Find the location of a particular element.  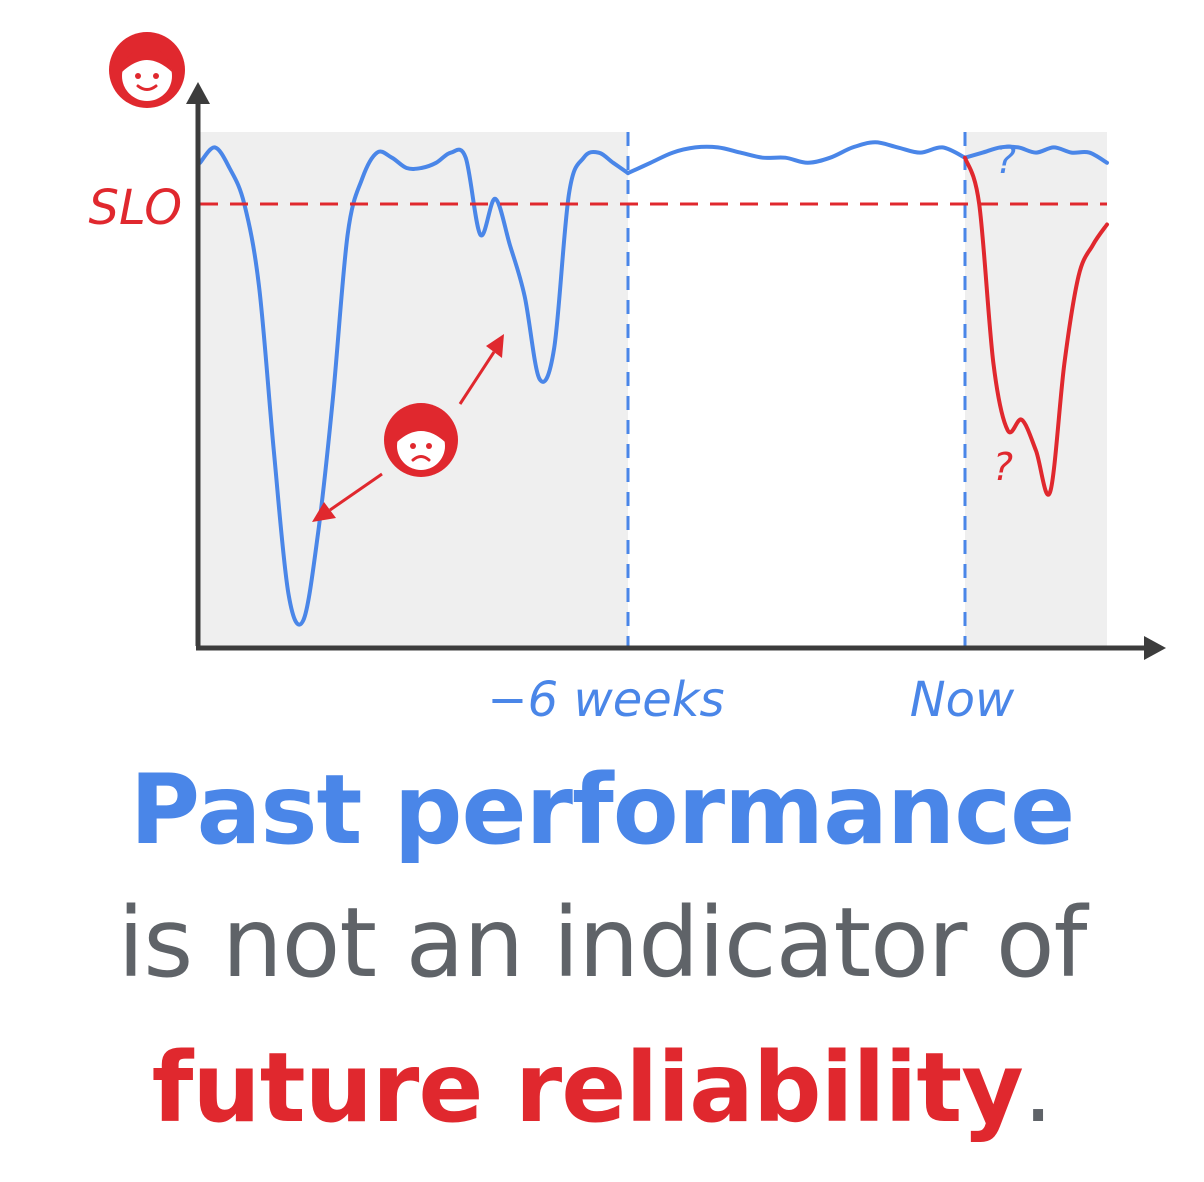

x-tick-six-weeks: −6 weeks is located at coordinates (605, 700).